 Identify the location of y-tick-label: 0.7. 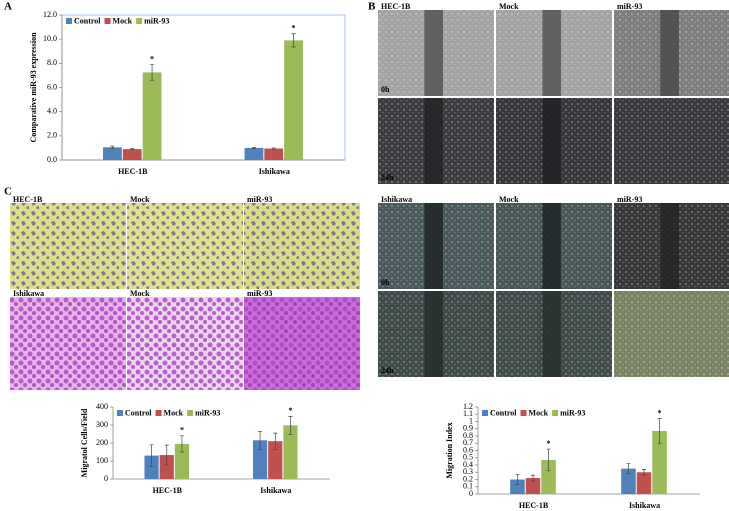
(468, 442).